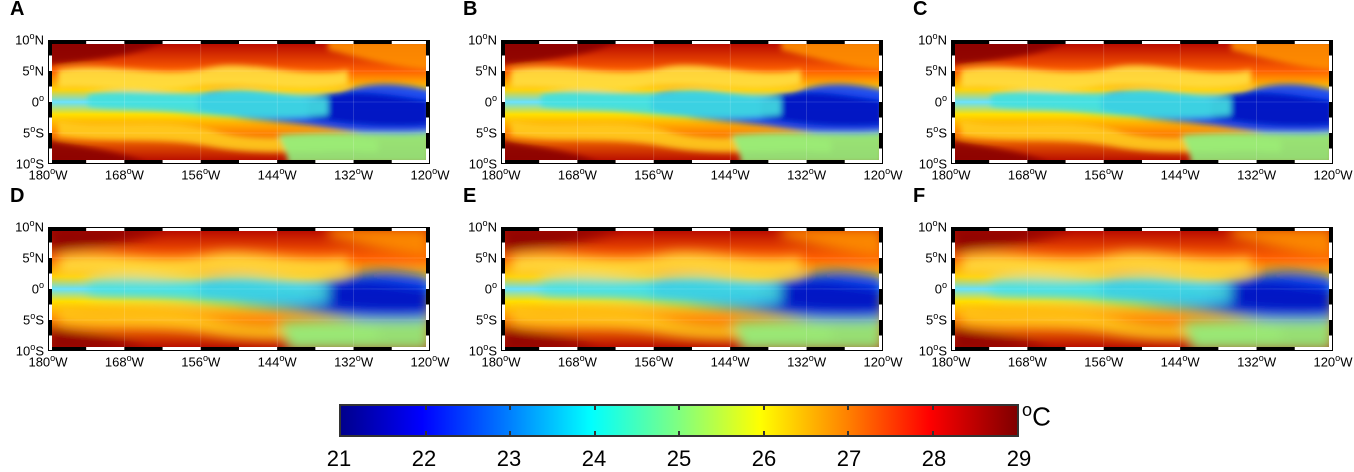  Describe the element at coordinates (919, 196) in the screenshot. I see `panel-letter: F` at that location.